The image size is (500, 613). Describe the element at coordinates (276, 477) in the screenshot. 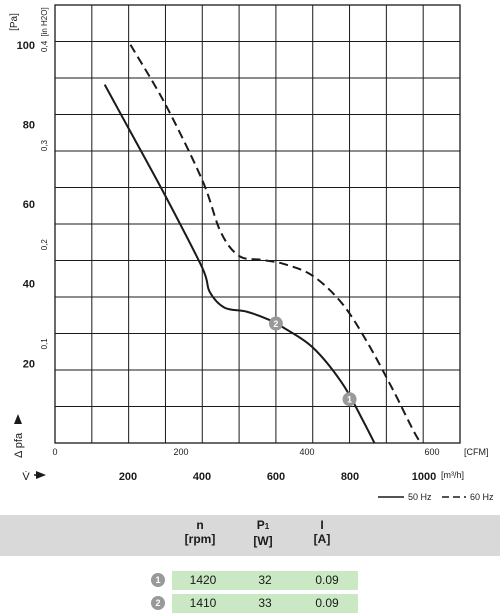

I see `x-tick-label-m3h: 600` at that location.